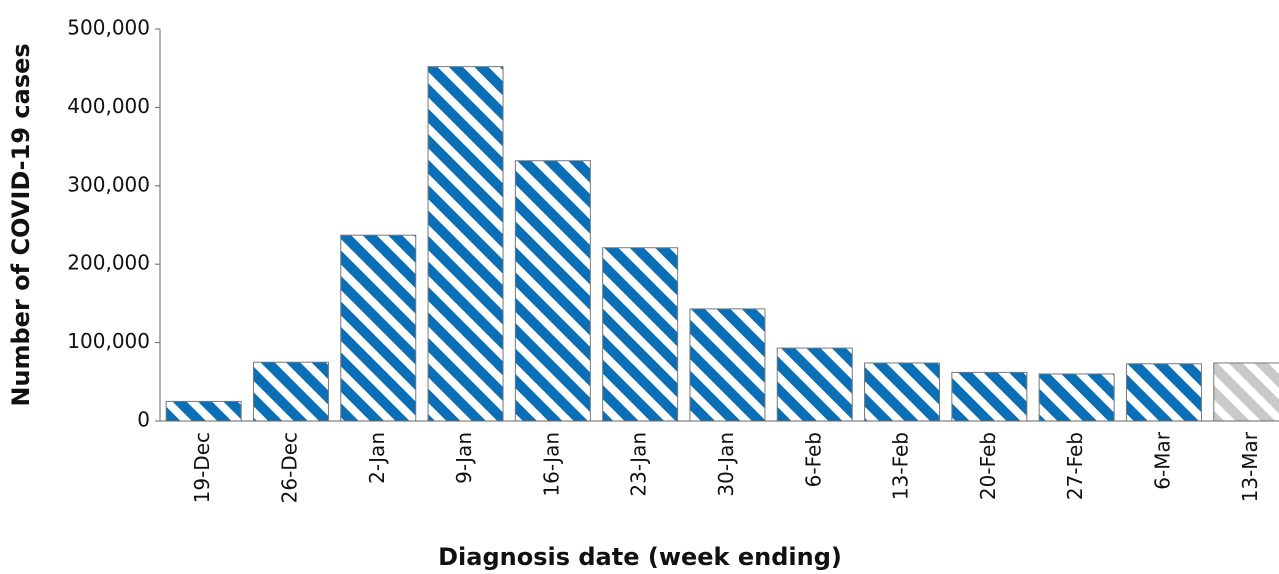 This screenshot has width=1279, height=574. I want to click on y-tick-label: 500,000, so click(108, 28).